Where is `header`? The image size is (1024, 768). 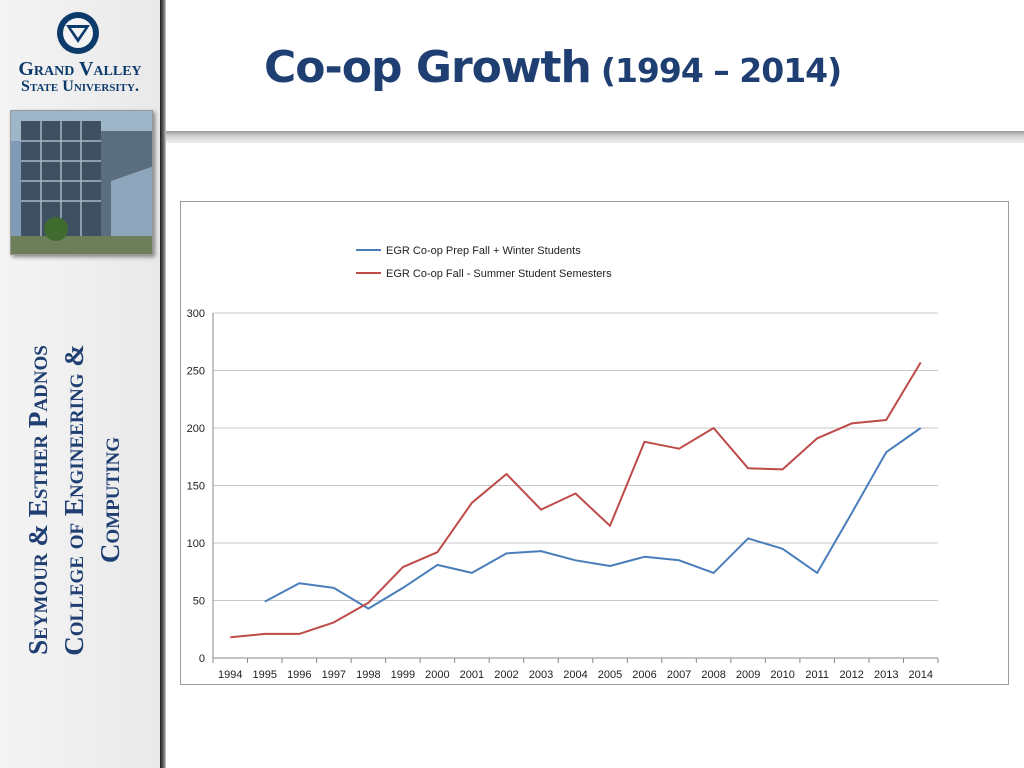
header is located at coordinates (595, 67).